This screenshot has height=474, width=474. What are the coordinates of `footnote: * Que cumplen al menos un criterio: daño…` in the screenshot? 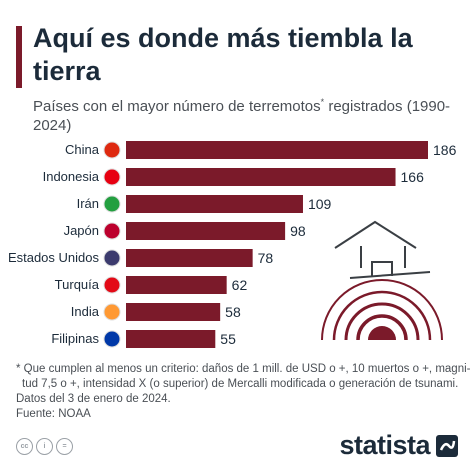 It's located at (243, 392).